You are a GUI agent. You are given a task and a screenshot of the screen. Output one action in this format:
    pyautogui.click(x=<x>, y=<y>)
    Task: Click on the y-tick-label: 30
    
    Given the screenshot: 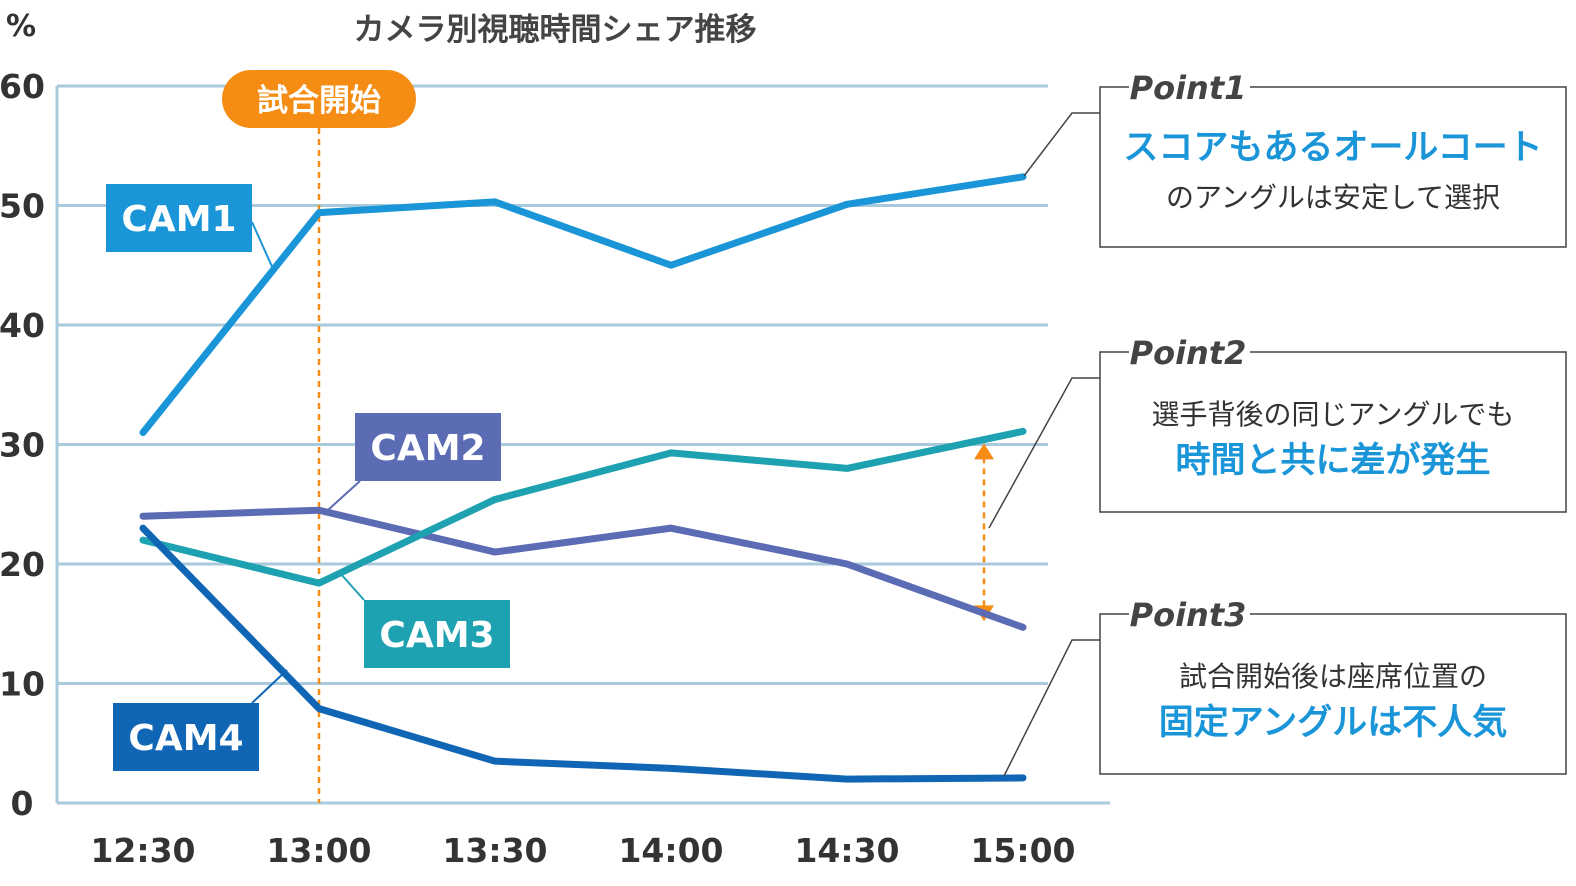 What is the action you would take?
    pyautogui.click(x=22, y=445)
    